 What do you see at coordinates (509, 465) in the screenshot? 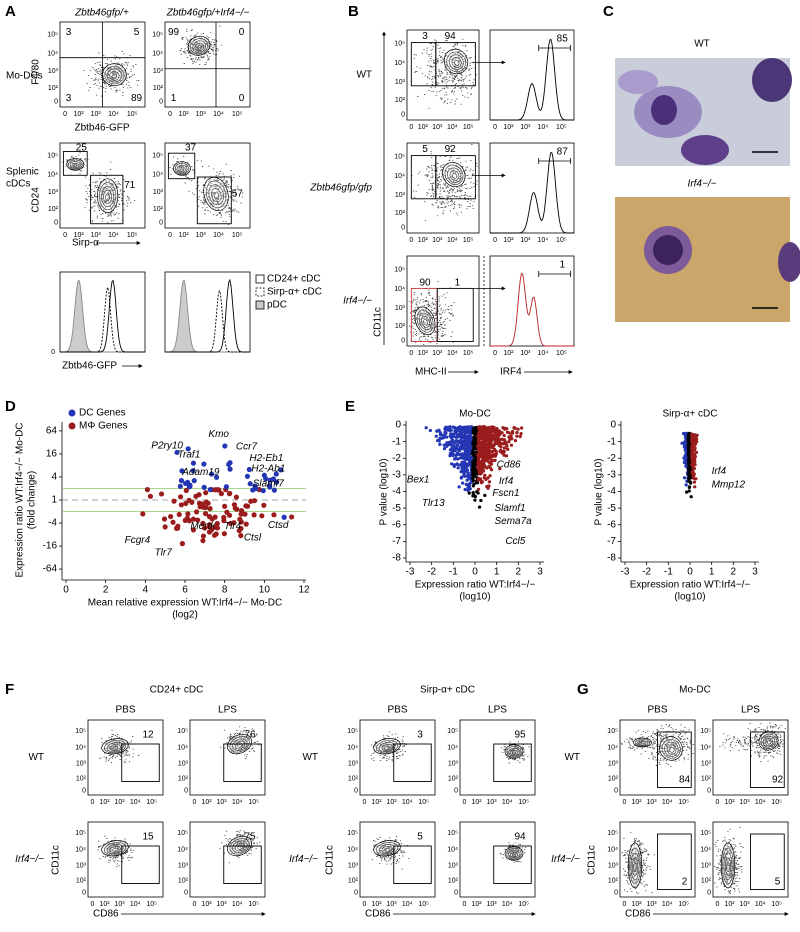
I see `gene-label: Cd86` at bounding box center [509, 465].